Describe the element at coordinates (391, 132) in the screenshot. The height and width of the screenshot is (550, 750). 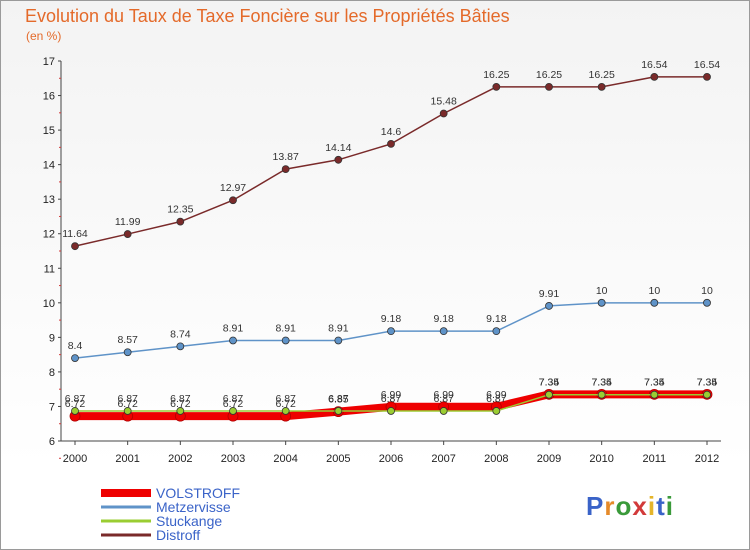
I see `data-label: 14.6` at that location.